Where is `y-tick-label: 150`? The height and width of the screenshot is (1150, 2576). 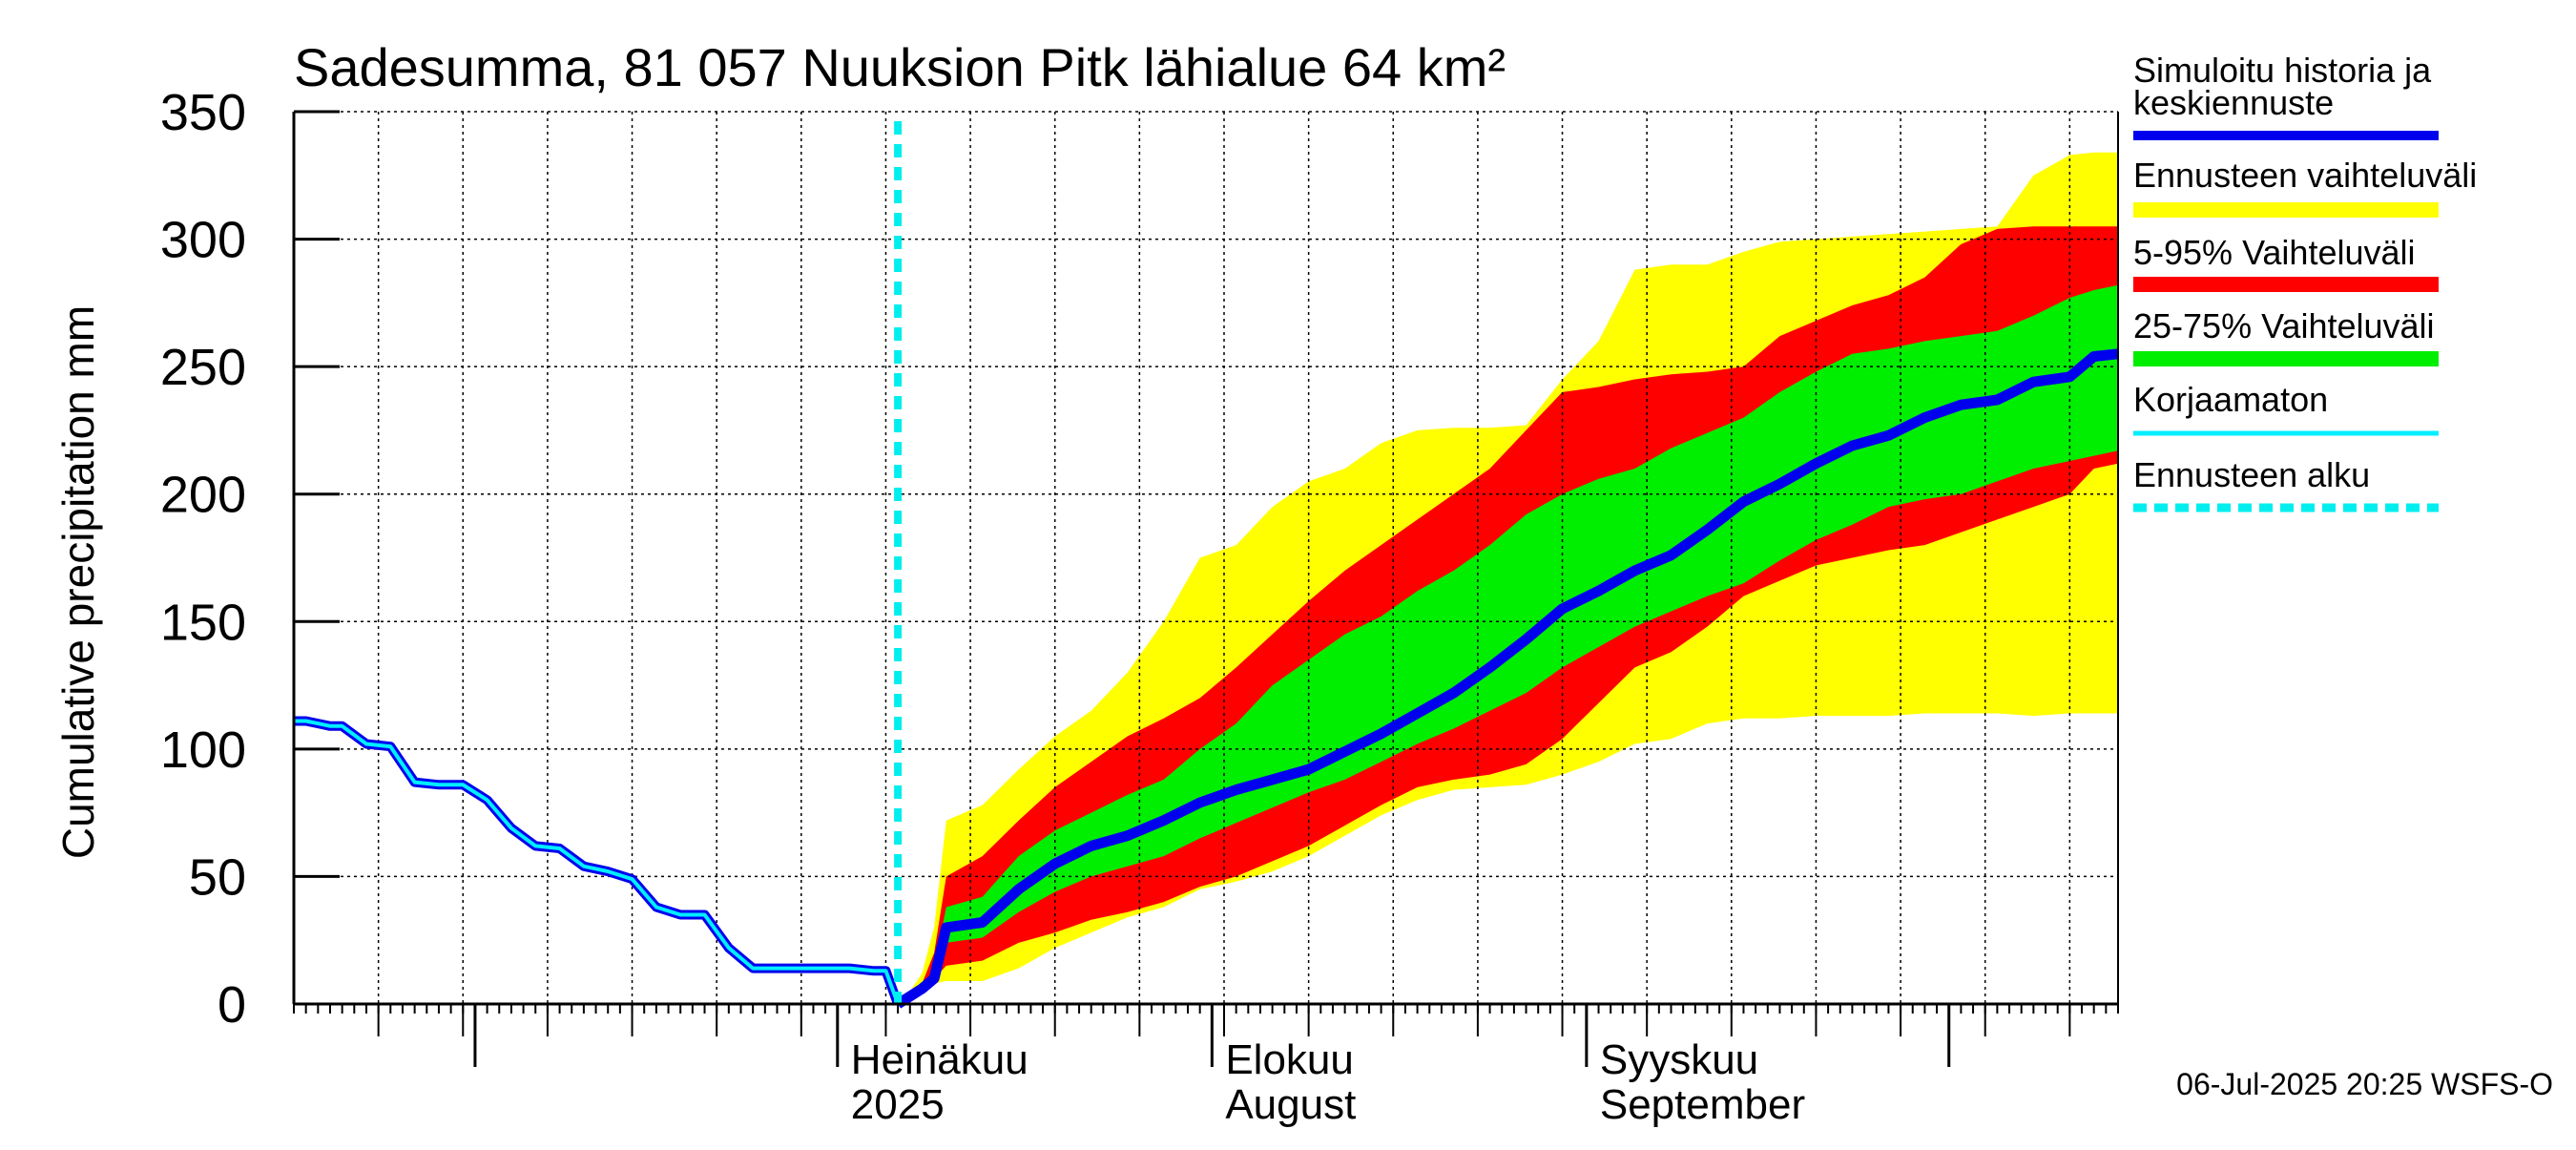
y-tick-label: 150 is located at coordinates (203, 622).